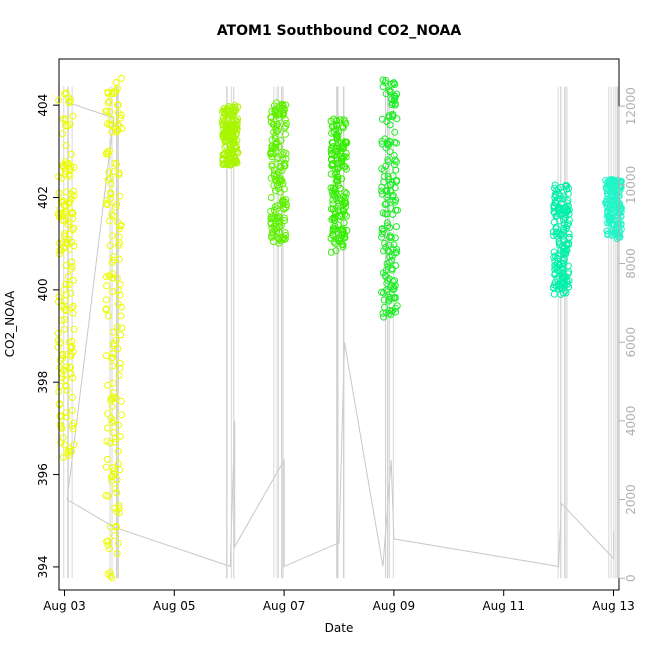 The image size is (650, 650). Describe the element at coordinates (174, 606) in the screenshot. I see `x-tick-label: Aug 05` at that location.